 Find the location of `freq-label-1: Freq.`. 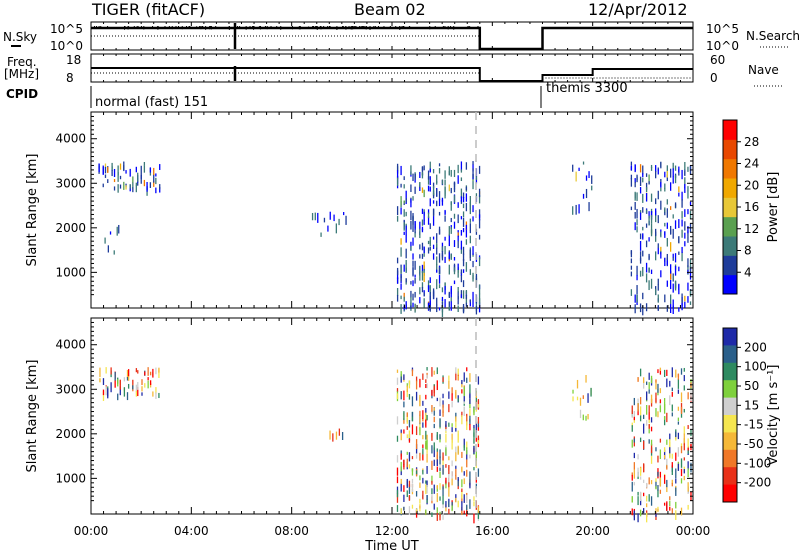

freq-label-1: Freq. is located at coordinates (22, 62).